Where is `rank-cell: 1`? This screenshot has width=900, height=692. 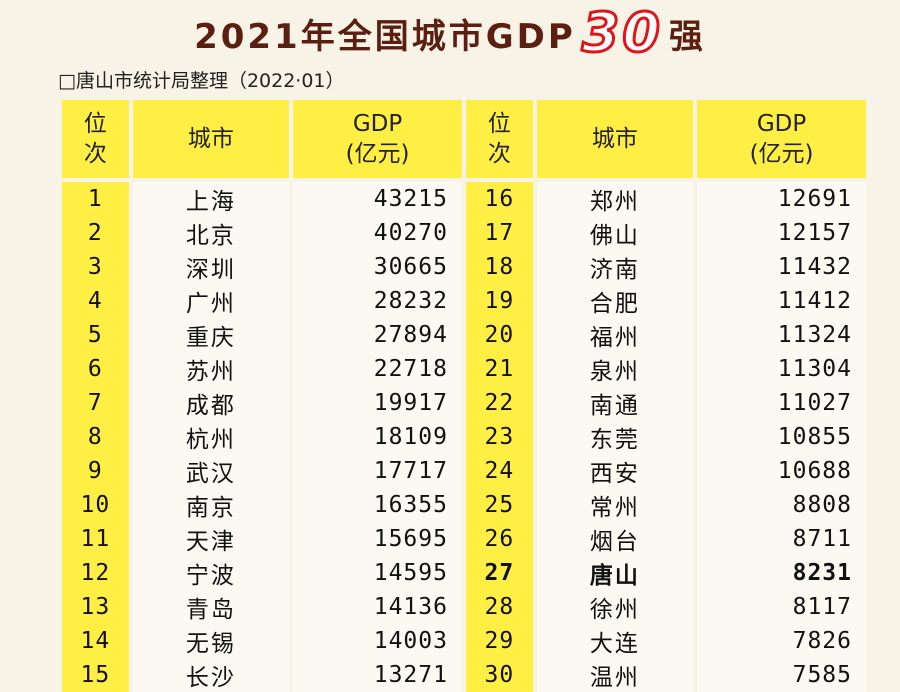
rank-cell: 1 is located at coordinates (95, 199).